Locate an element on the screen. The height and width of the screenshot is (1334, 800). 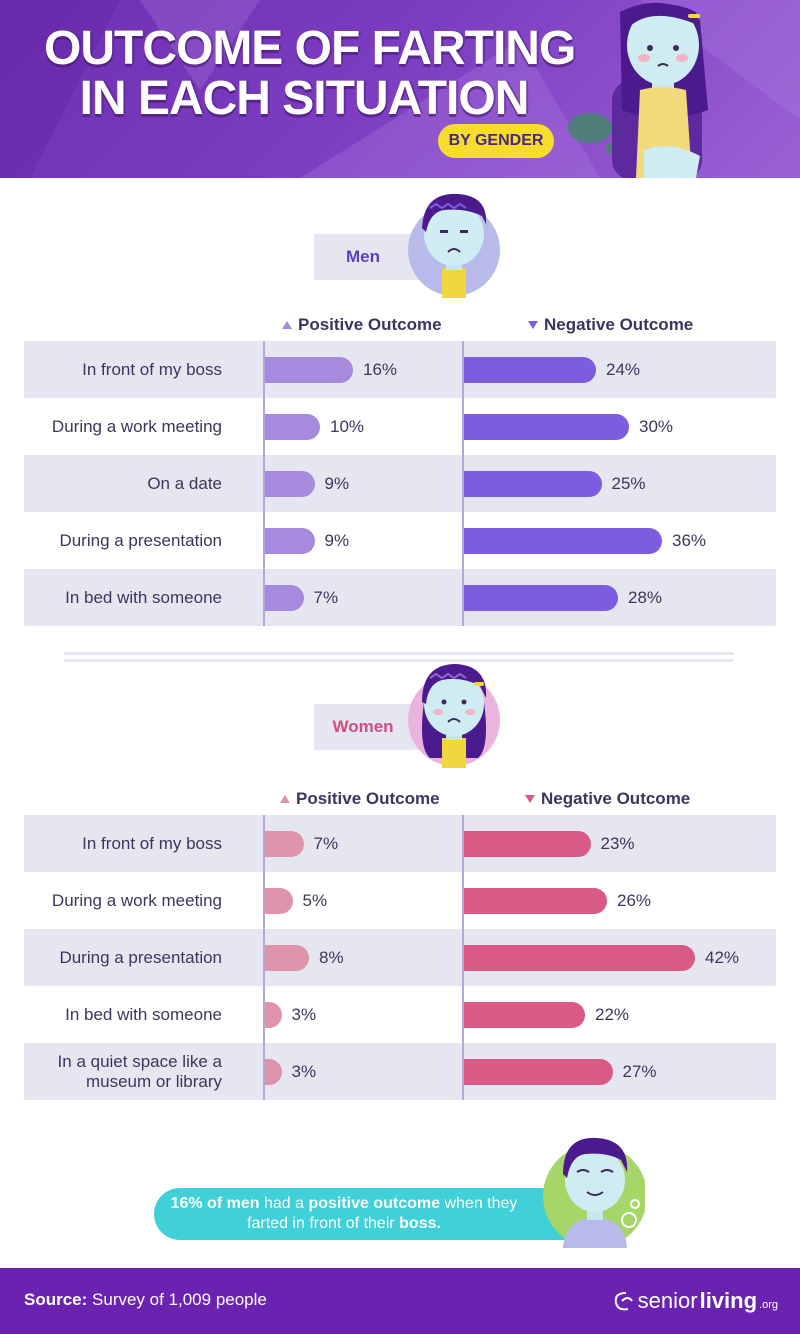
title-line-1: OUTCOME OF FARTING is located at coordinates (310, 48).